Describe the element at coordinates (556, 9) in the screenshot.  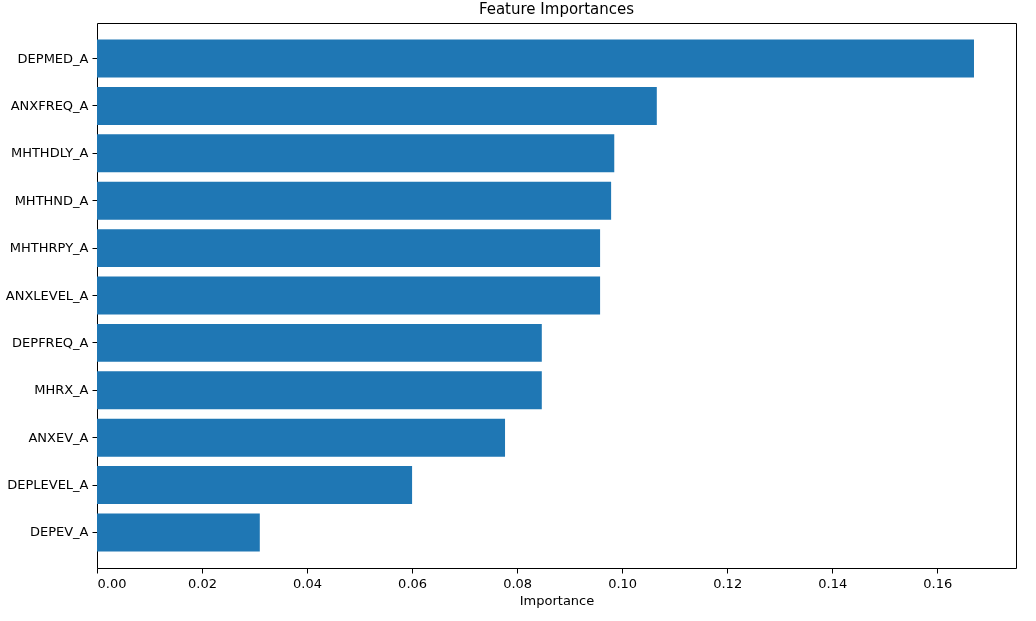
I see `chart-title: Feature Importances` at that location.